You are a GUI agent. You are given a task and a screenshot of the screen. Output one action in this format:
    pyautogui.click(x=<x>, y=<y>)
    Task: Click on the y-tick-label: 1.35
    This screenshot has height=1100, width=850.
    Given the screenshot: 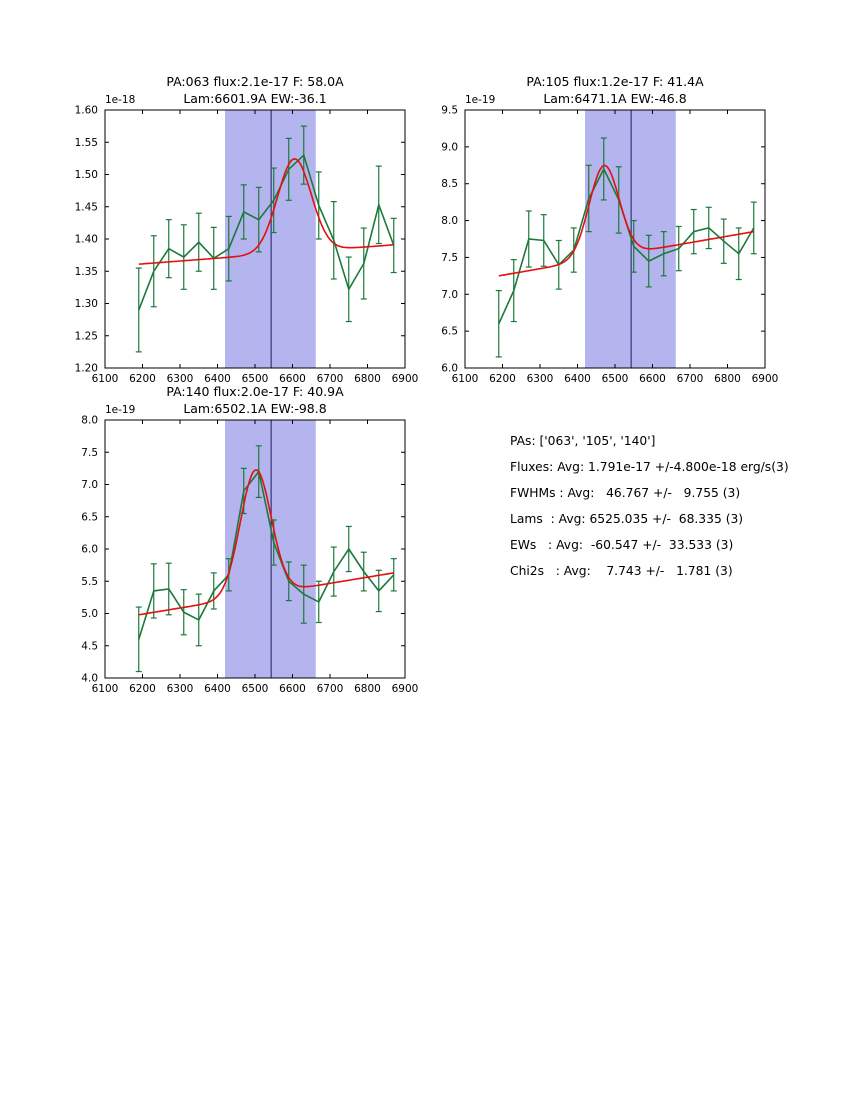 What is the action you would take?
    pyautogui.click(x=86, y=272)
    